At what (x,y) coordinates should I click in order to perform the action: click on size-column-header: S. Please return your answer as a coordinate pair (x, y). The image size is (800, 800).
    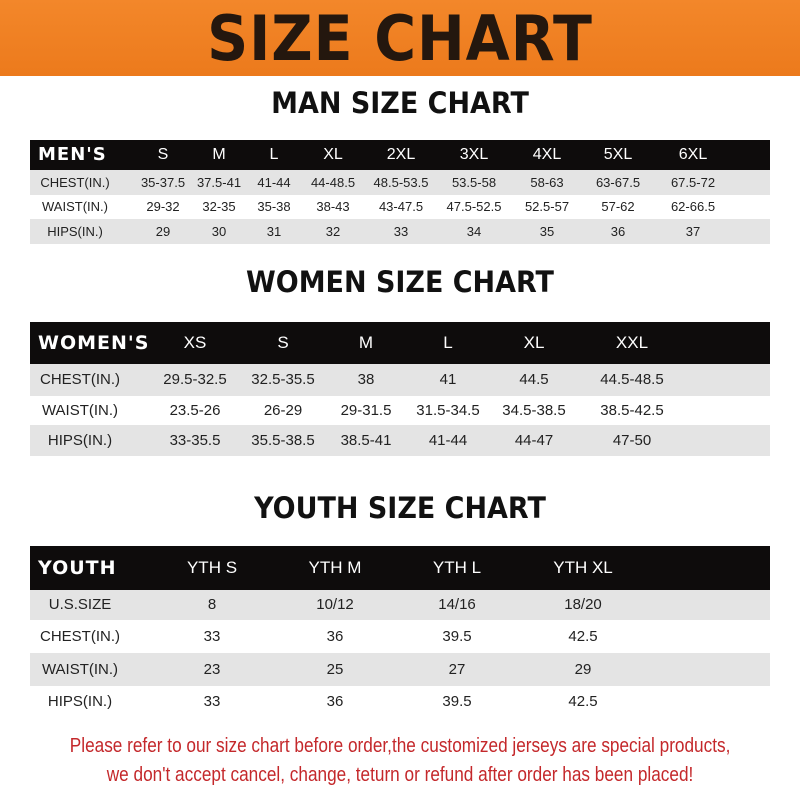
    Looking at the image, I should click on (283, 342).